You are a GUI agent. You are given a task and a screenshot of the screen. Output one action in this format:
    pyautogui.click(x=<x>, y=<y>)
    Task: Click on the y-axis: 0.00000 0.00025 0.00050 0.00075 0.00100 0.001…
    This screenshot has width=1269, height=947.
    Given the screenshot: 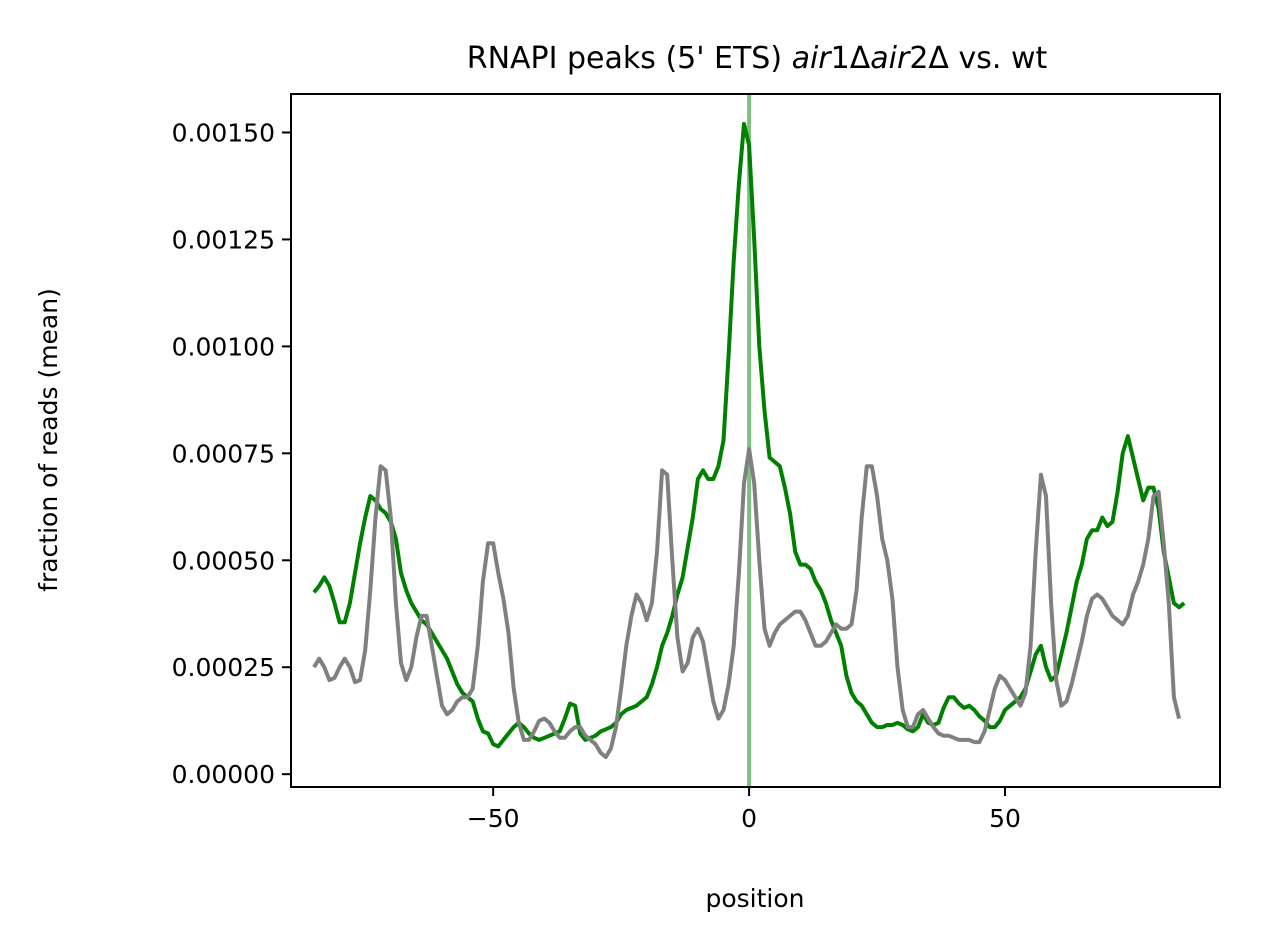 What is the action you would take?
    pyautogui.click(x=231, y=454)
    